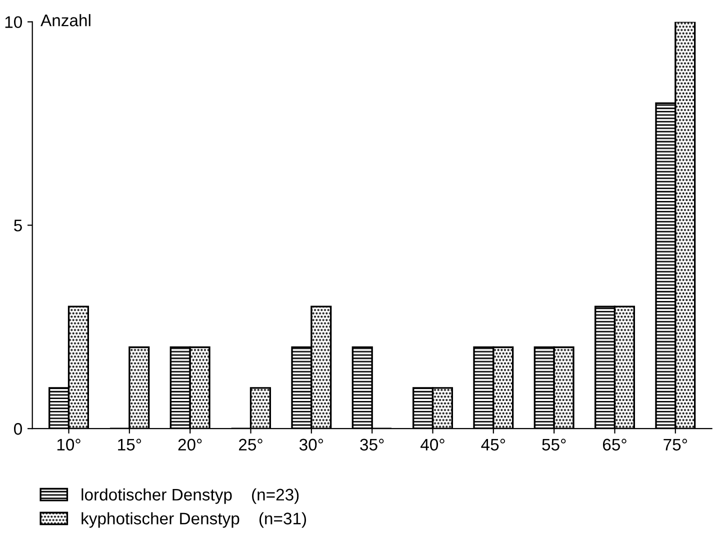  Describe the element at coordinates (250, 444) in the screenshot. I see `x-tick-label: 25°` at that location.